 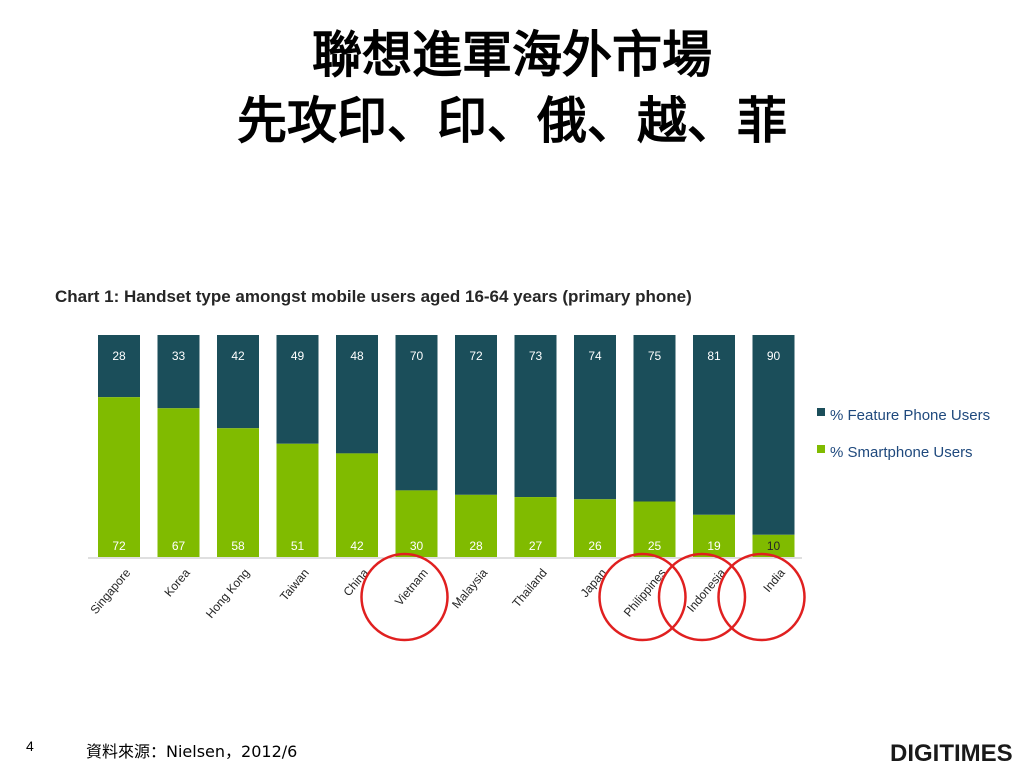 I want to click on value-label-smartphone-japan: 26, so click(x=595, y=546).